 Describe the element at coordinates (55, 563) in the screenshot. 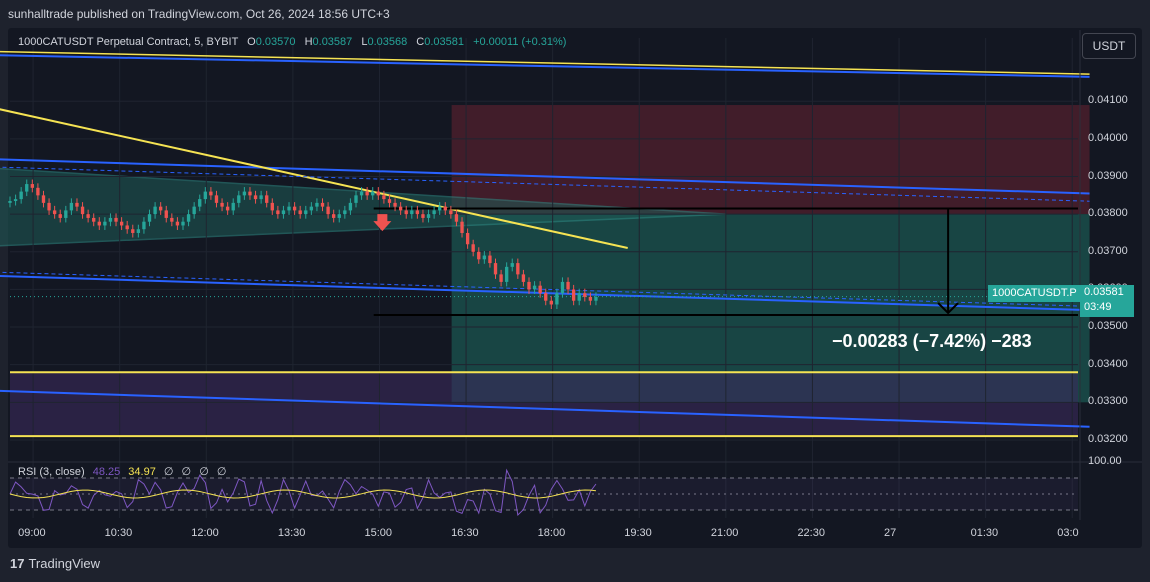

I see `footer-brand: 17 TradingView` at that location.